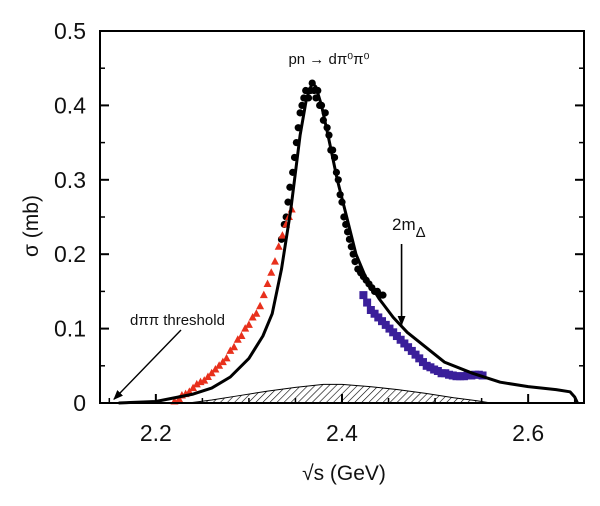  What do you see at coordinates (328, 59) in the screenshot?
I see `chart-title: pn → dπ⁰π⁰` at bounding box center [328, 59].